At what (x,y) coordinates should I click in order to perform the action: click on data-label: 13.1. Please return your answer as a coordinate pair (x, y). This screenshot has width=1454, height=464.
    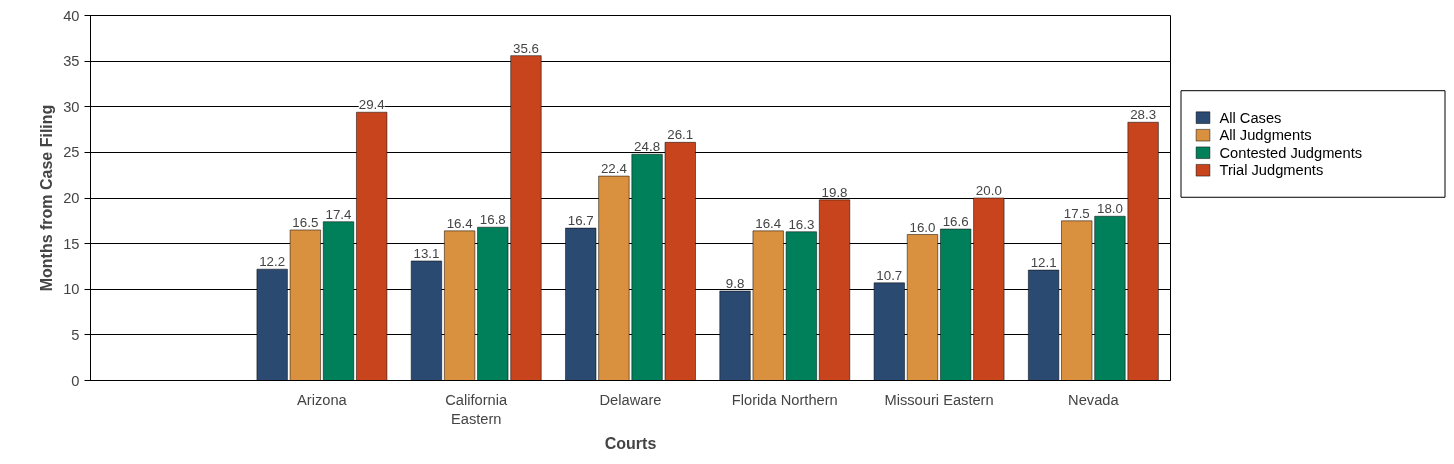
    Looking at the image, I should click on (426, 253).